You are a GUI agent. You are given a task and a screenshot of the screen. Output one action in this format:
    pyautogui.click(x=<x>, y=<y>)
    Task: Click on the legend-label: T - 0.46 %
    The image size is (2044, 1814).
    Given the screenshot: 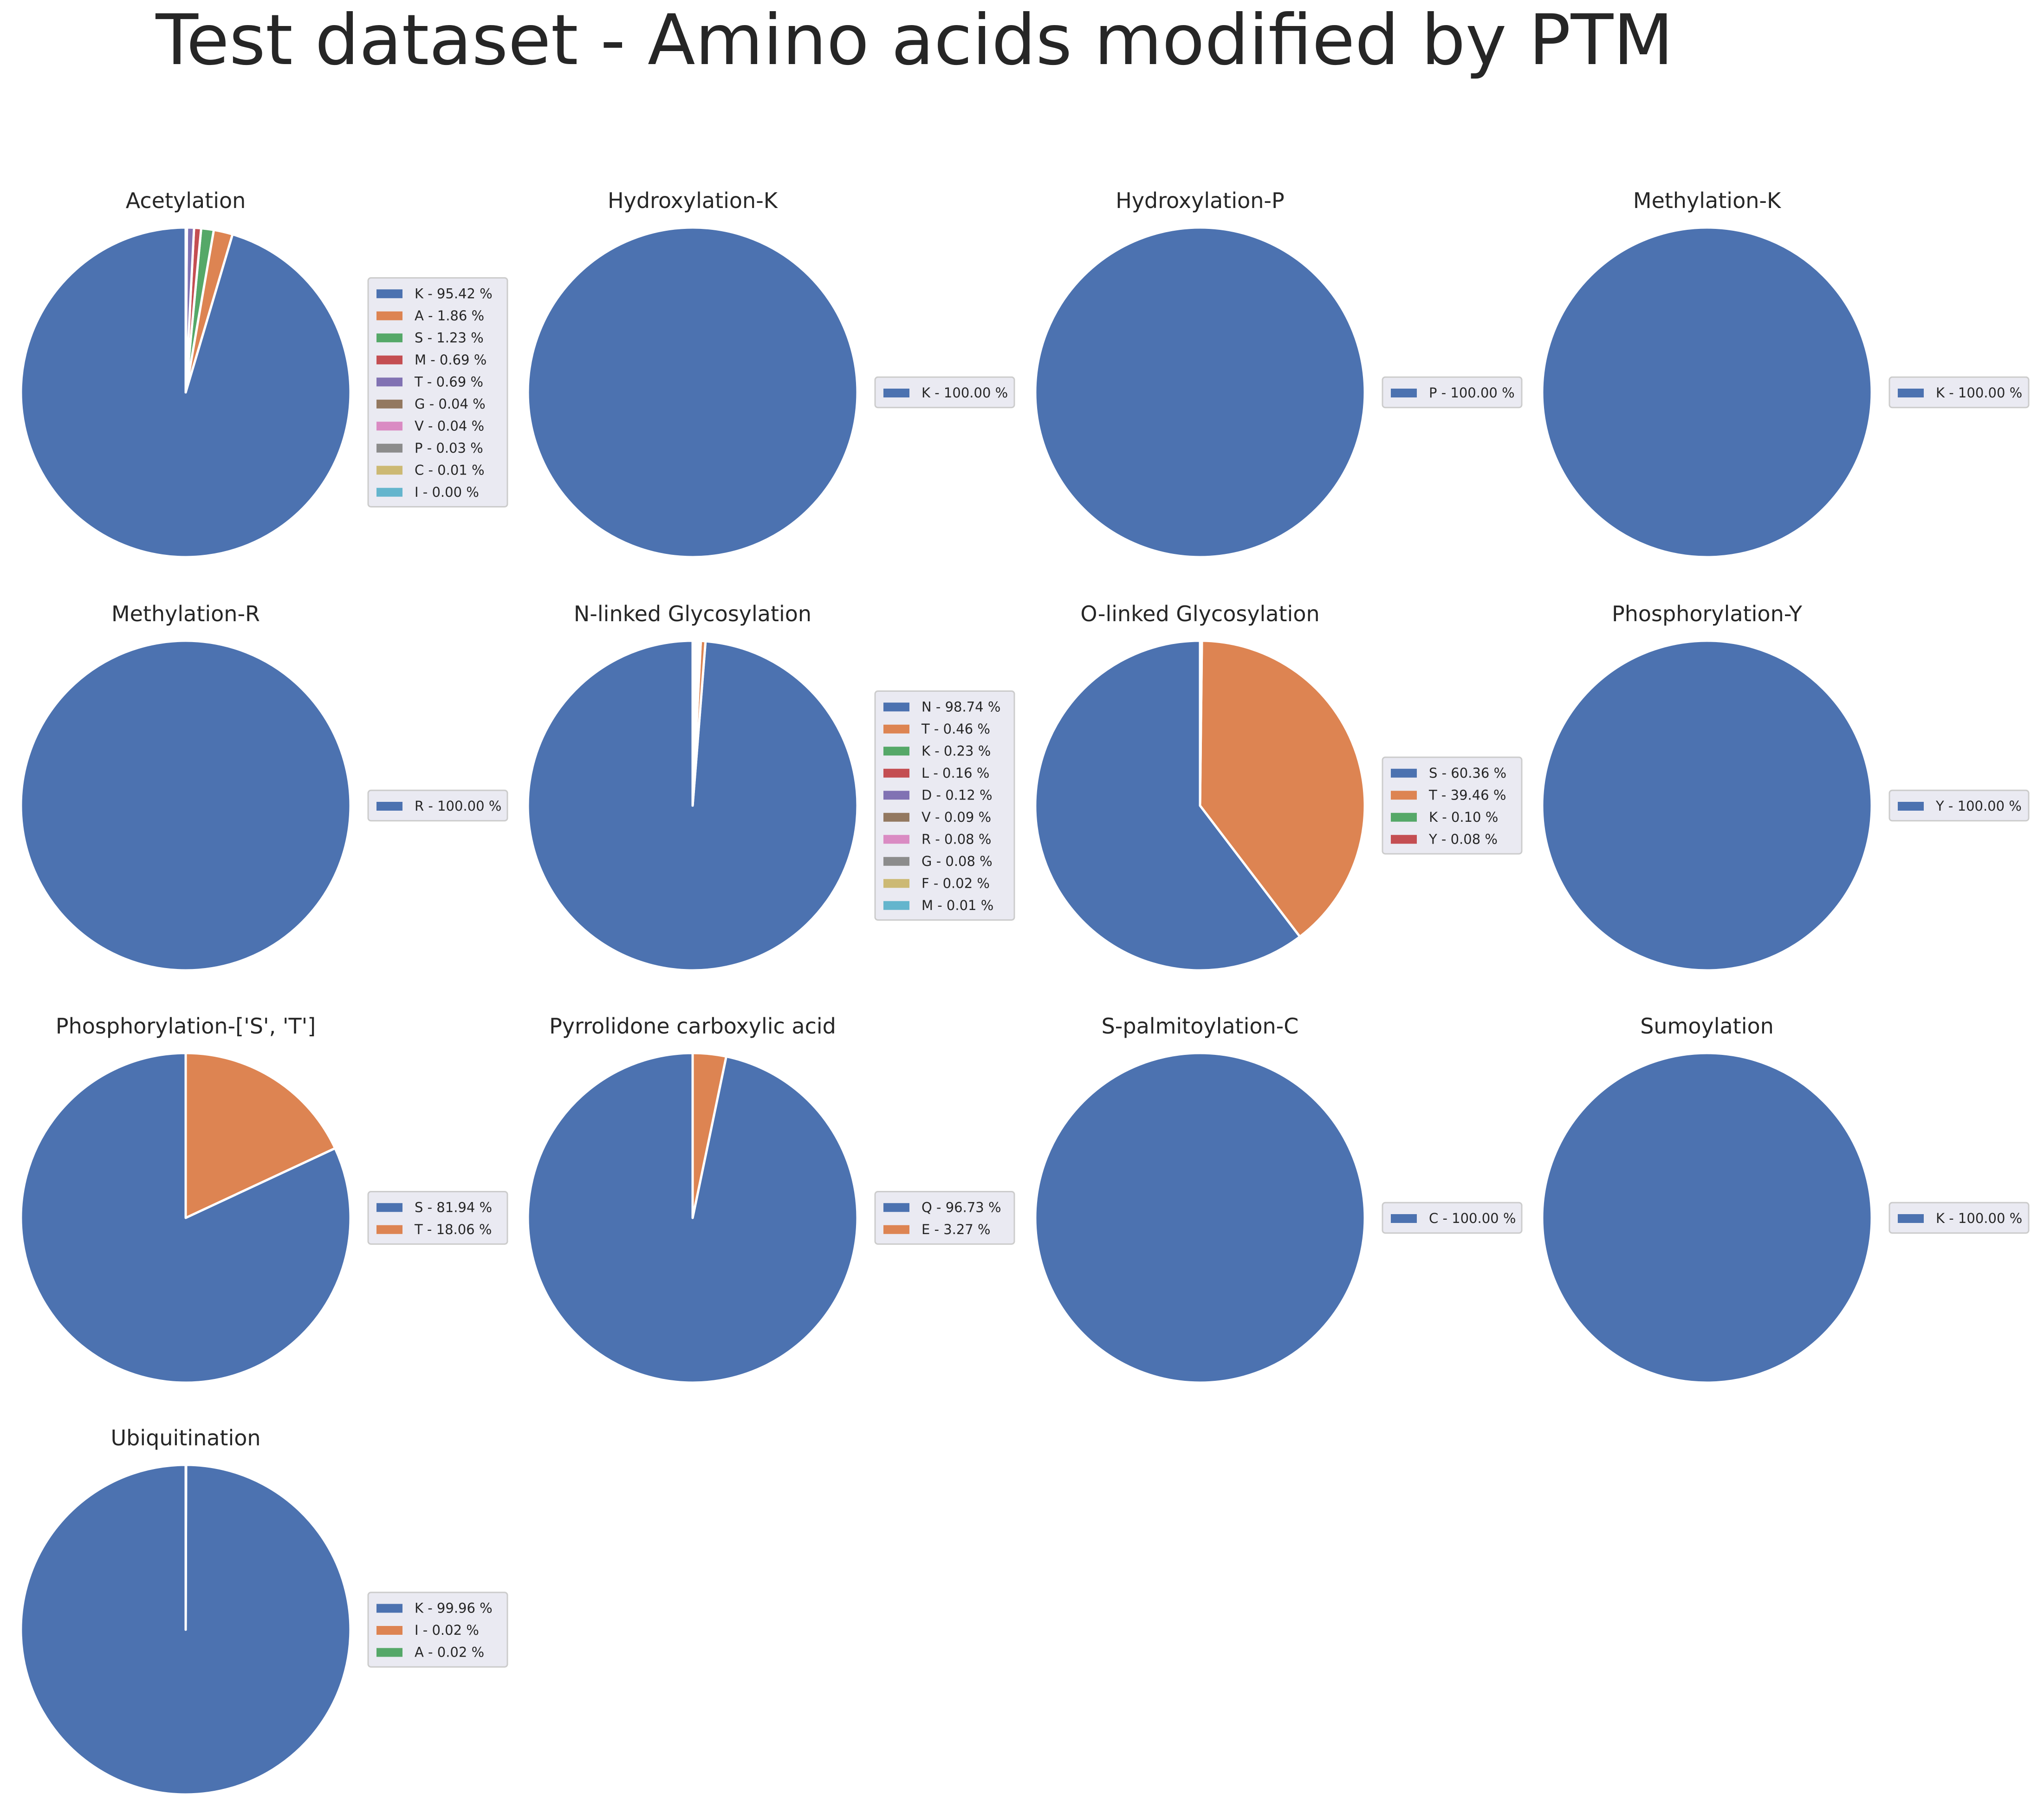 What is the action you would take?
    pyautogui.click(x=955, y=729)
    